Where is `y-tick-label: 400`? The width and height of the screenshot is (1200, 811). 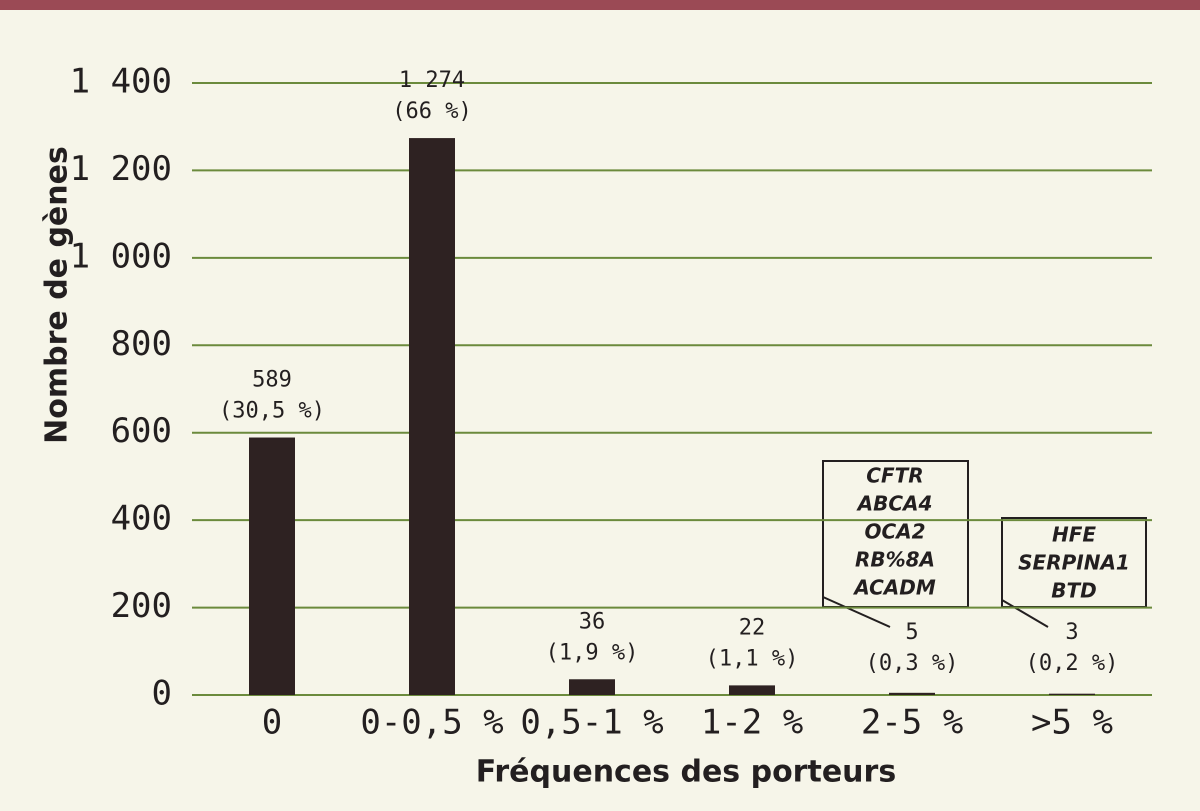
y-tick-label: 400 is located at coordinates (141, 519).